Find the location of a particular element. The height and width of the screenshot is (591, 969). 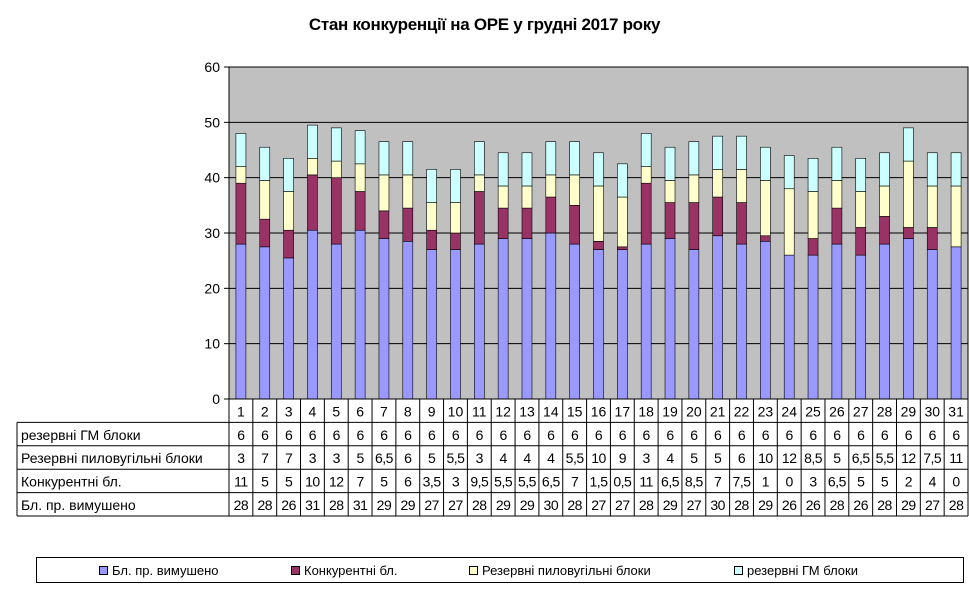

table-row-label-forced: Бл. пр. вимушено is located at coordinates (78, 505).